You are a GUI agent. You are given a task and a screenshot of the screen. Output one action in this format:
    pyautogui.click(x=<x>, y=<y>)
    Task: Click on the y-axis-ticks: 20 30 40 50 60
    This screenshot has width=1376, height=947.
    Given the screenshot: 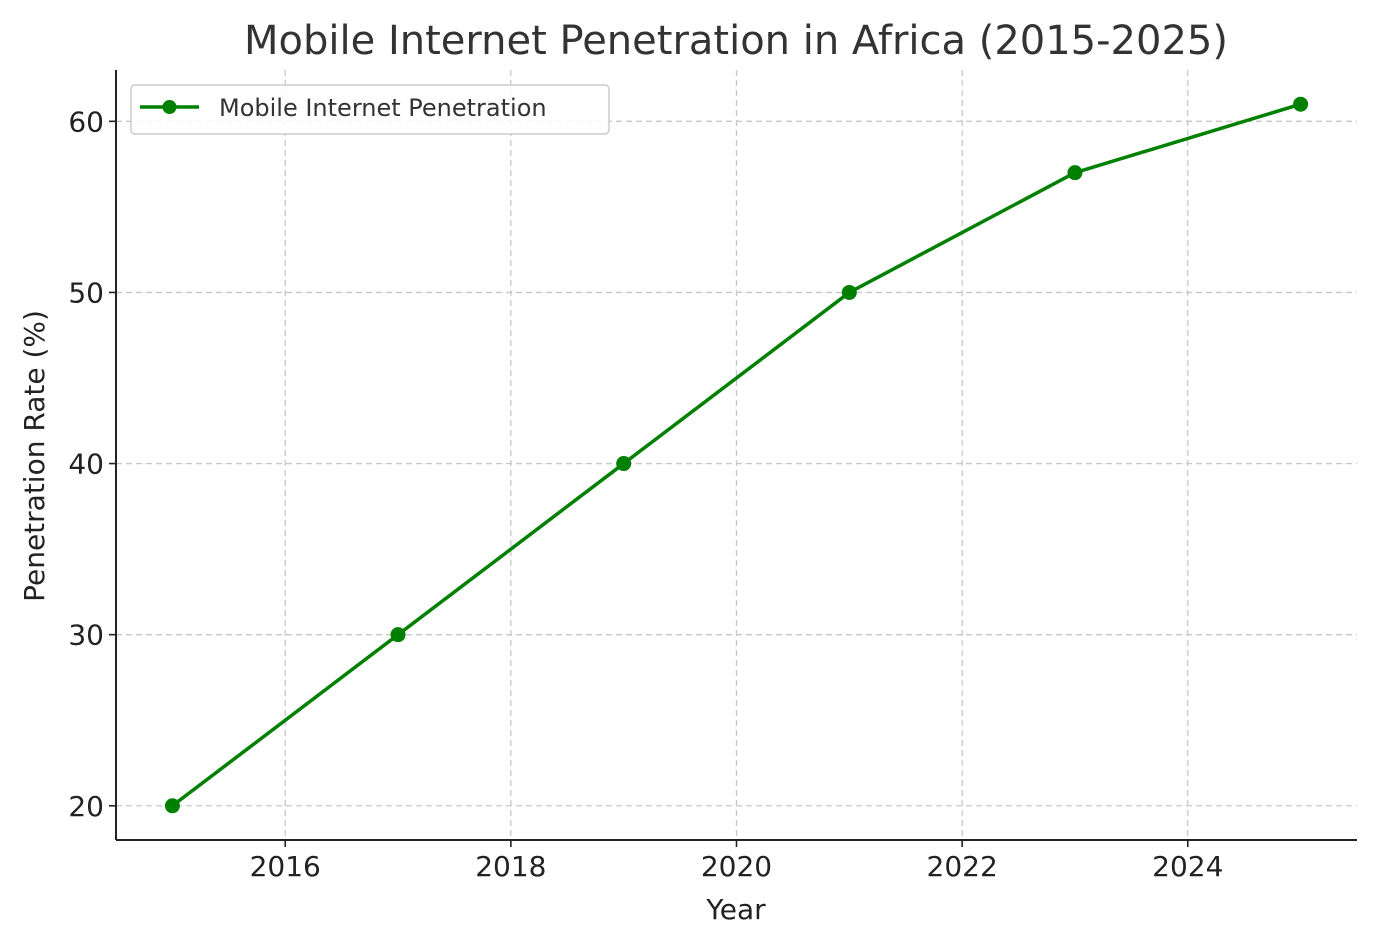 What is the action you would take?
    pyautogui.click(x=92, y=464)
    